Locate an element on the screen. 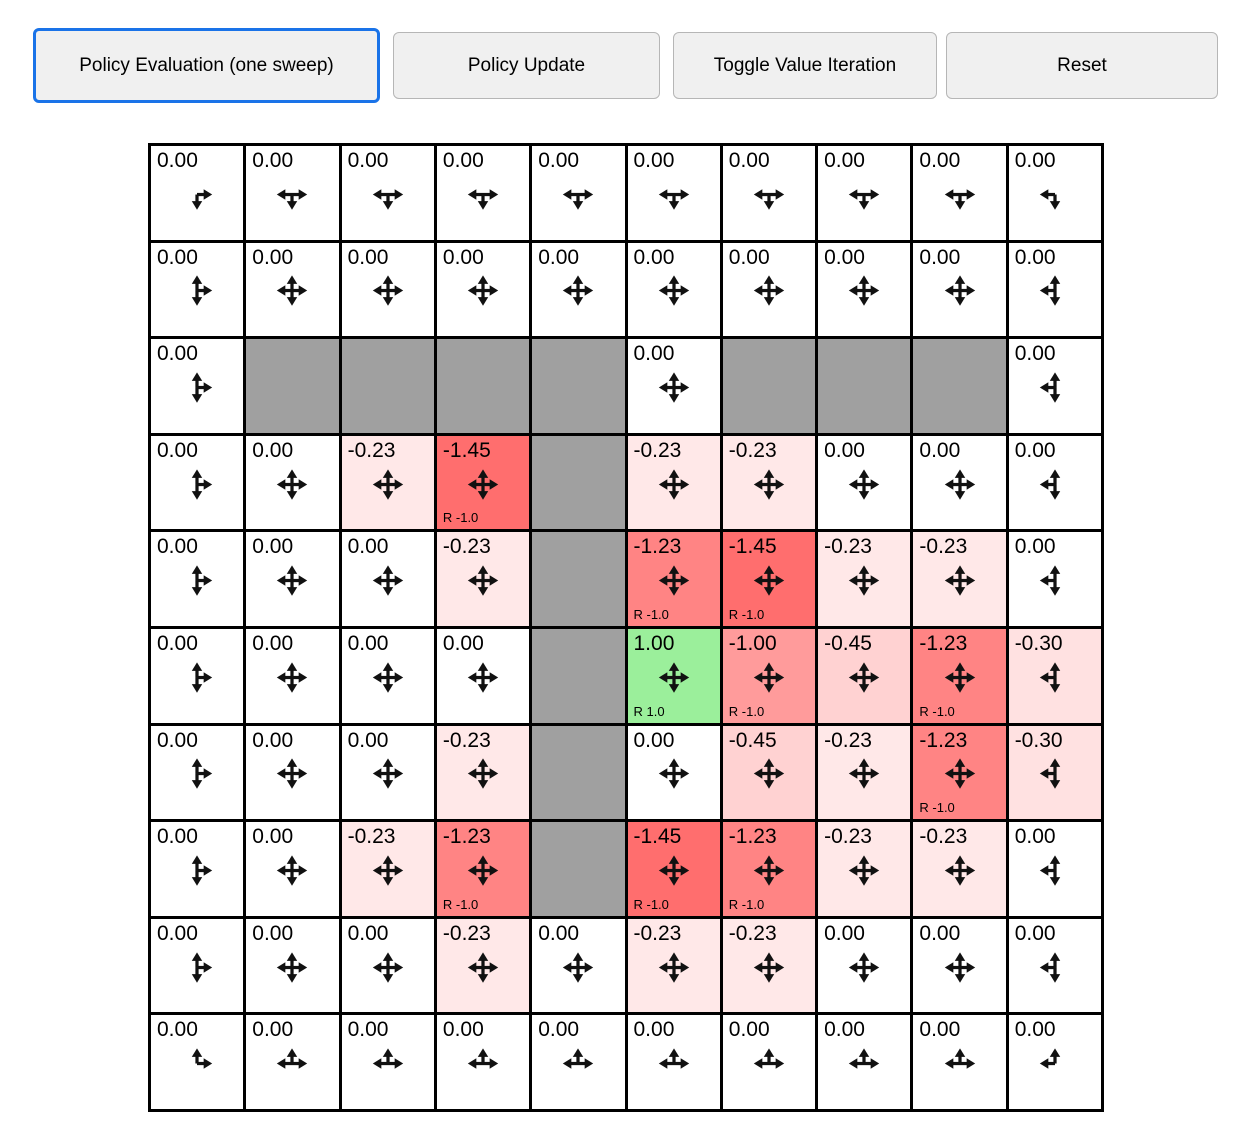 The width and height of the screenshot is (1250, 1126). cell-reward: R -1.0 is located at coordinates (651, 614).